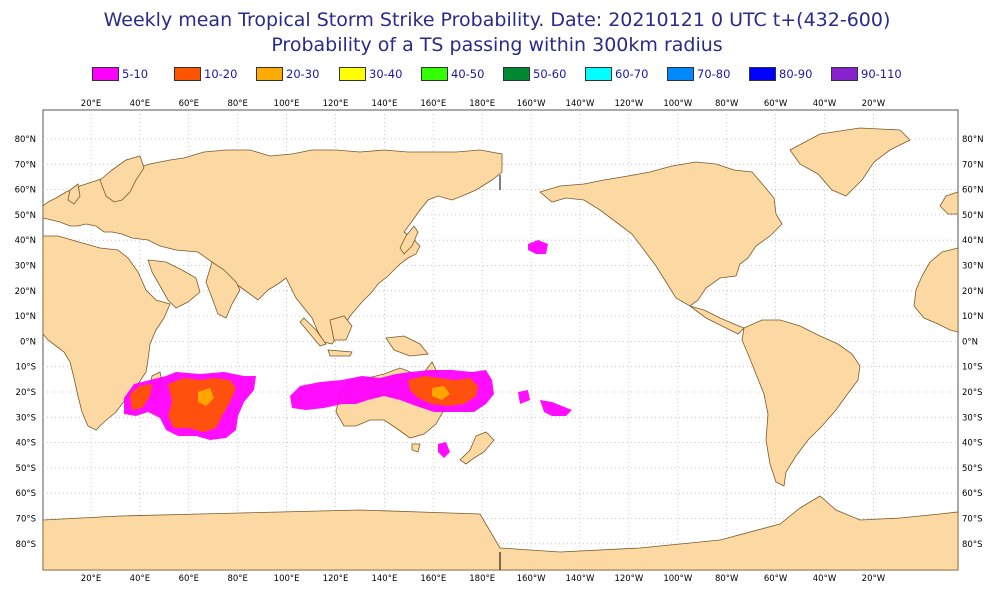 This screenshot has height=592, width=994. I want to click on land-japan, so click(409, 240).